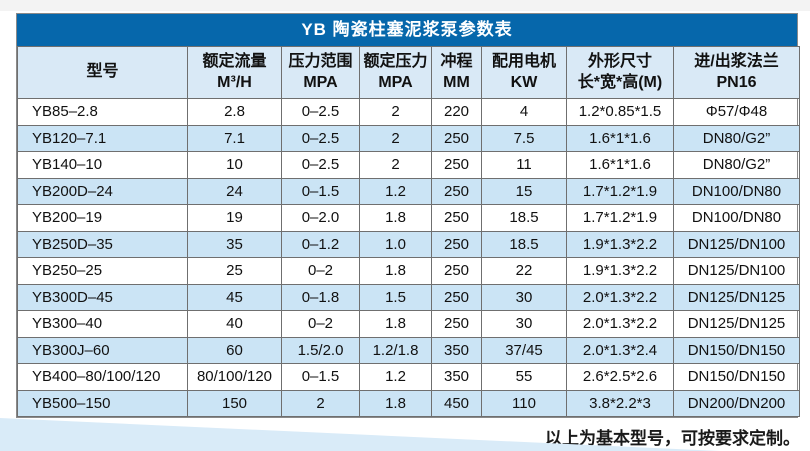  I want to click on table-row: YB140–10 10 0–2.5 2 250 11 1.6*1*1.6 DN80/G2”, so click(408, 165).